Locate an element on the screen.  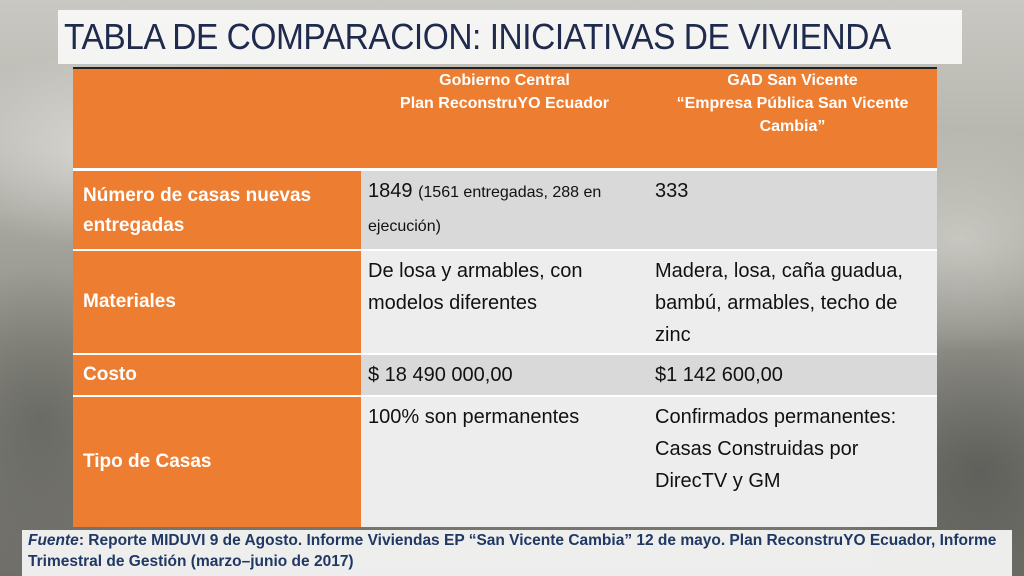
title-band is located at coordinates (510, 37).